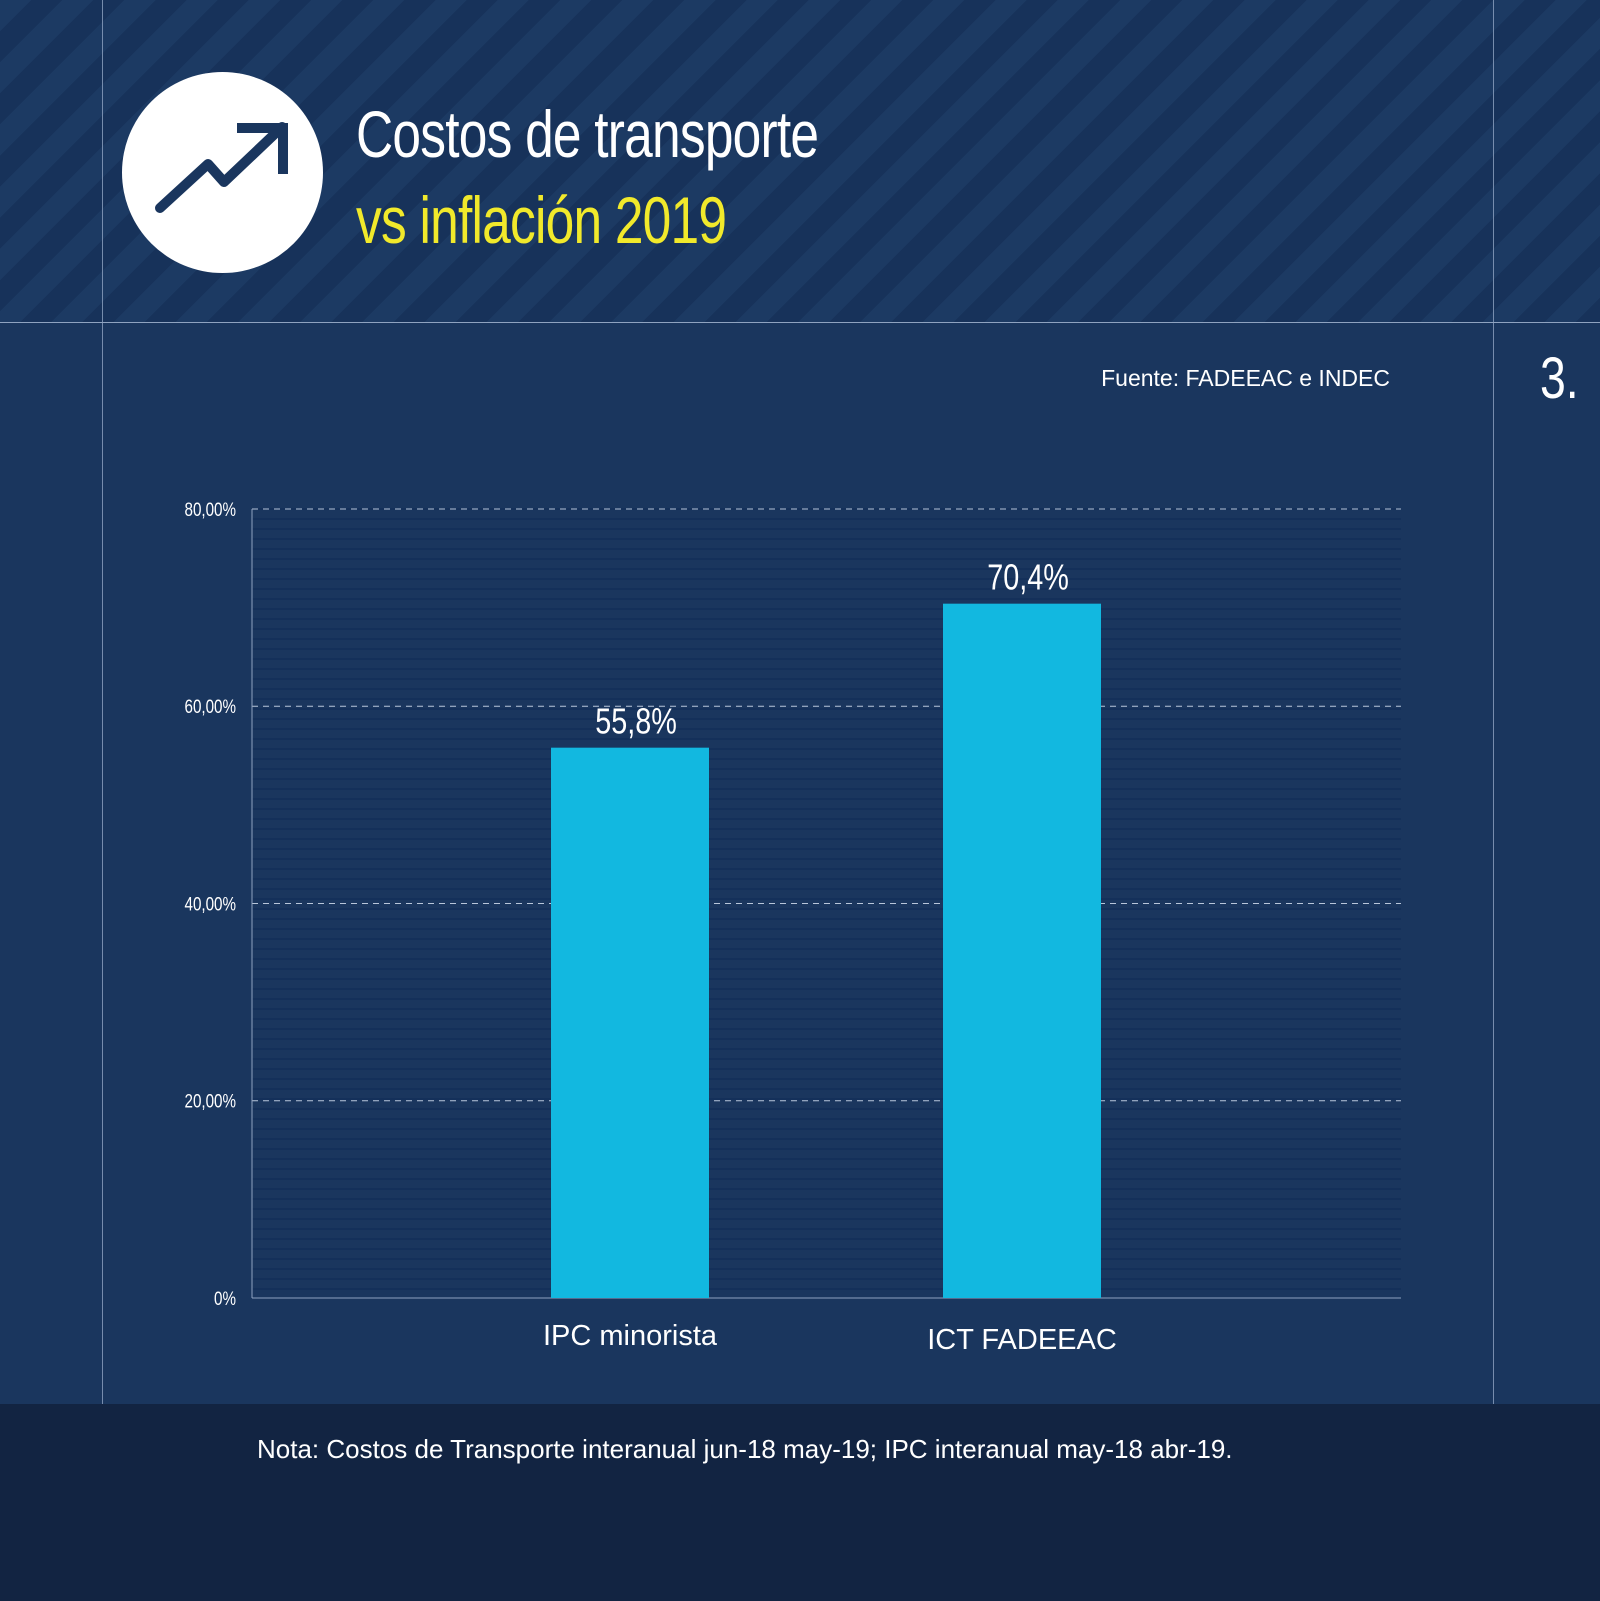 The image size is (1600, 1601). Describe the element at coordinates (225, 1298) in the screenshot. I see `y-tick-label: 0%` at that location.